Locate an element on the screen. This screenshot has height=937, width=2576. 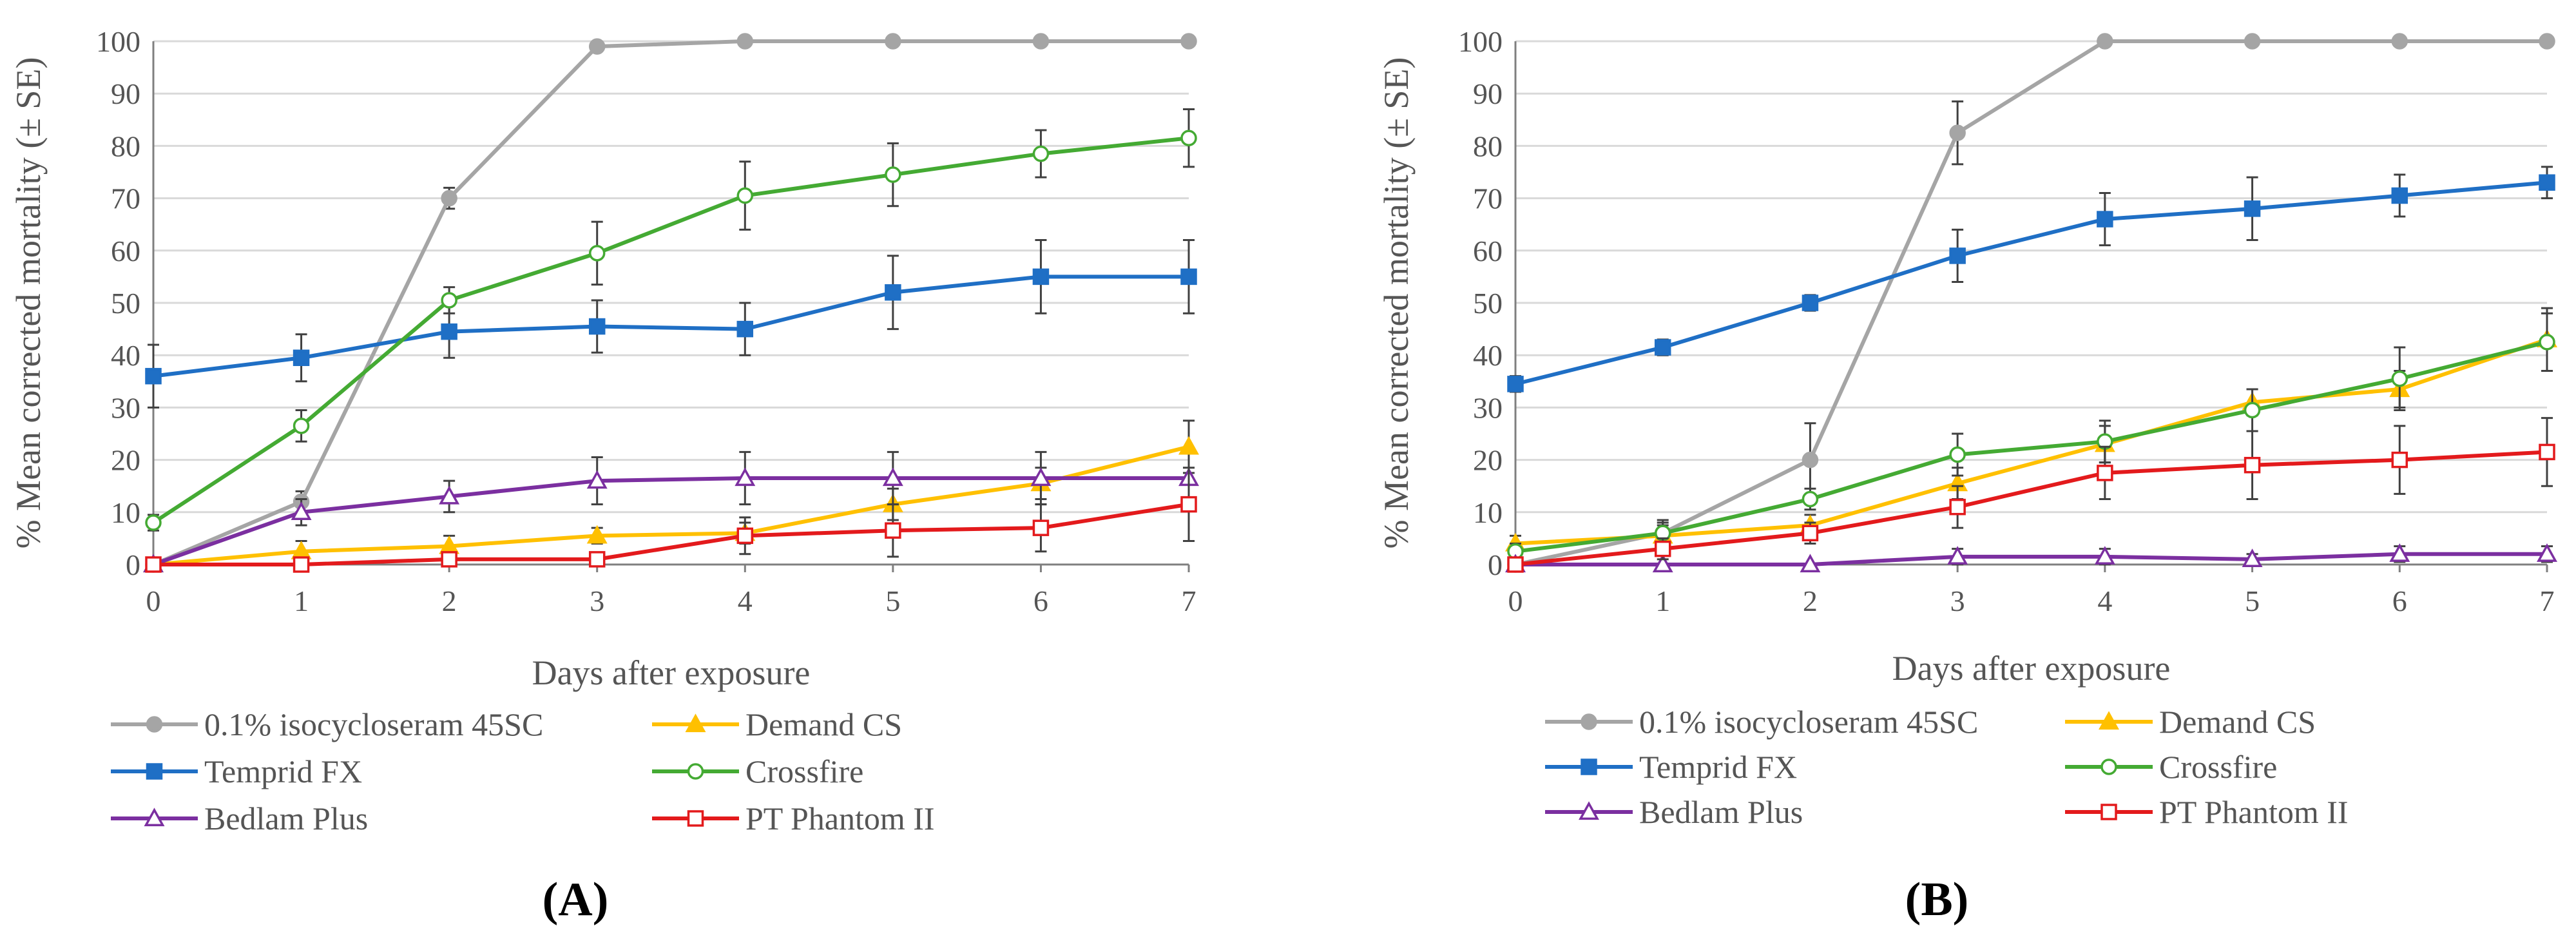
legend-label: PT Phantom II is located at coordinates (2254, 812).